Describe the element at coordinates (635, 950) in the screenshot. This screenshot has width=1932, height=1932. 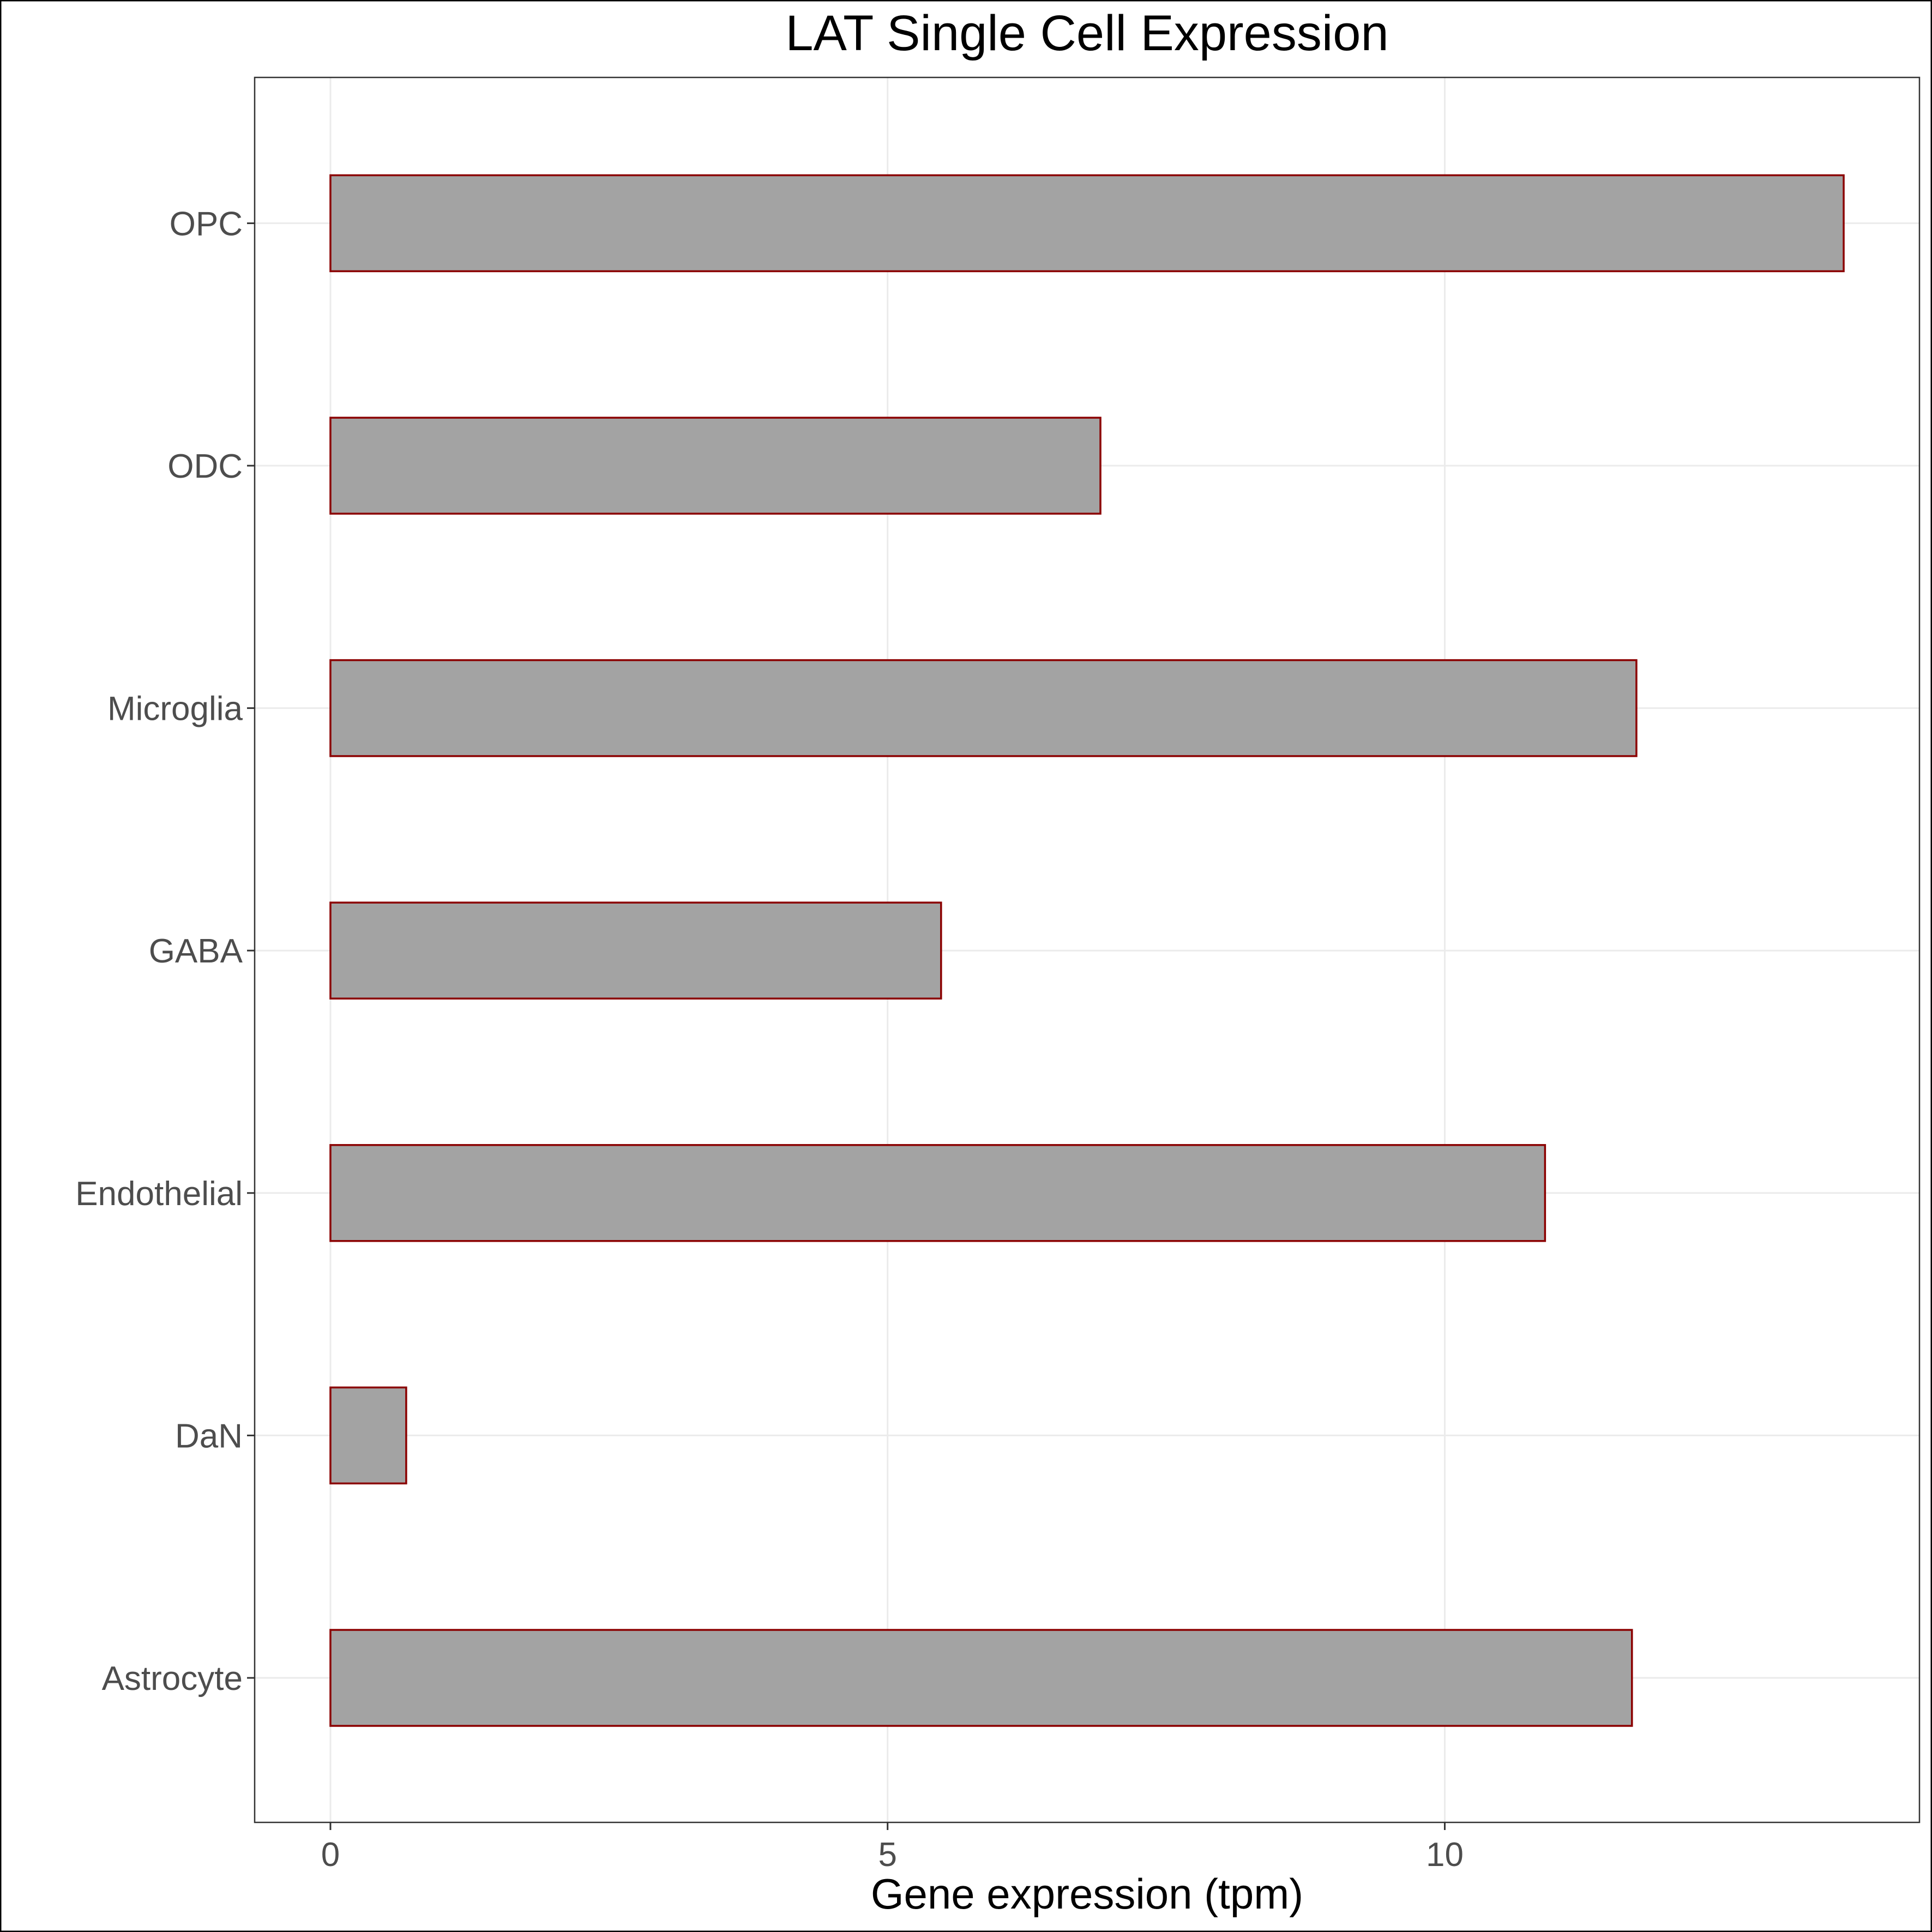
I see `bar-gaba` at that location.